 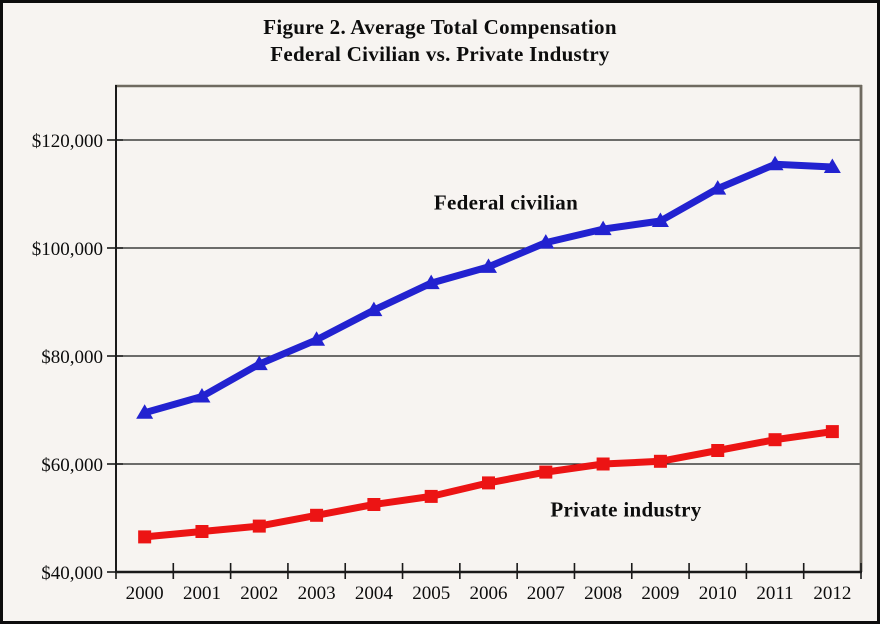 I want to click on x-axis-tick-label: 2006, so click(x=489, y=593).